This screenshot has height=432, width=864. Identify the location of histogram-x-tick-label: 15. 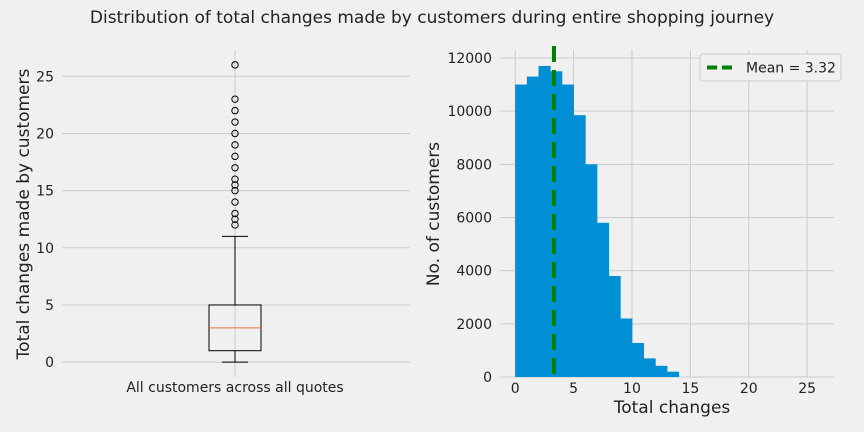
(690, 389).